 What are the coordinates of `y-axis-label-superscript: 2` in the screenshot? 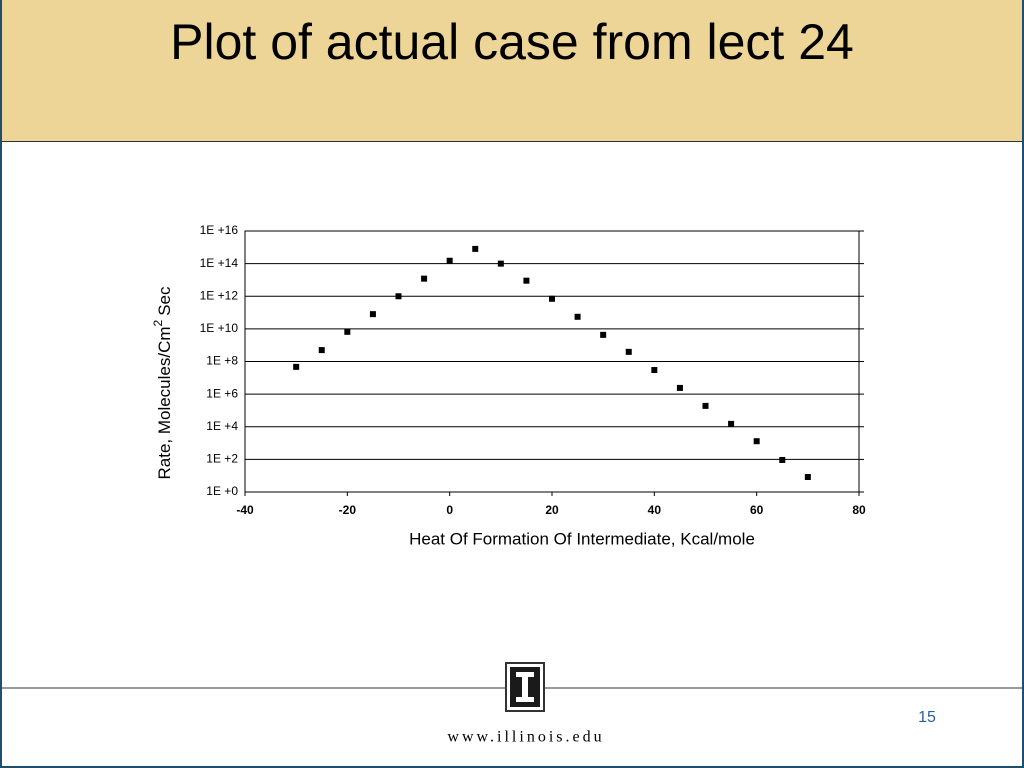 It's located at (158, 322).